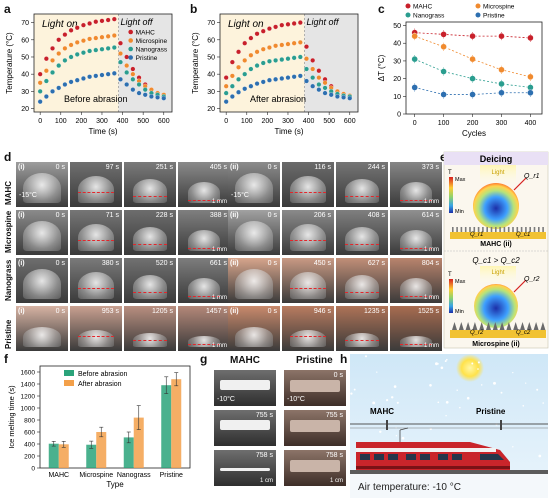  Describe the element at coordinates (96, 280) in the screenshot. I see `photo-cell: 380 s` at that location.